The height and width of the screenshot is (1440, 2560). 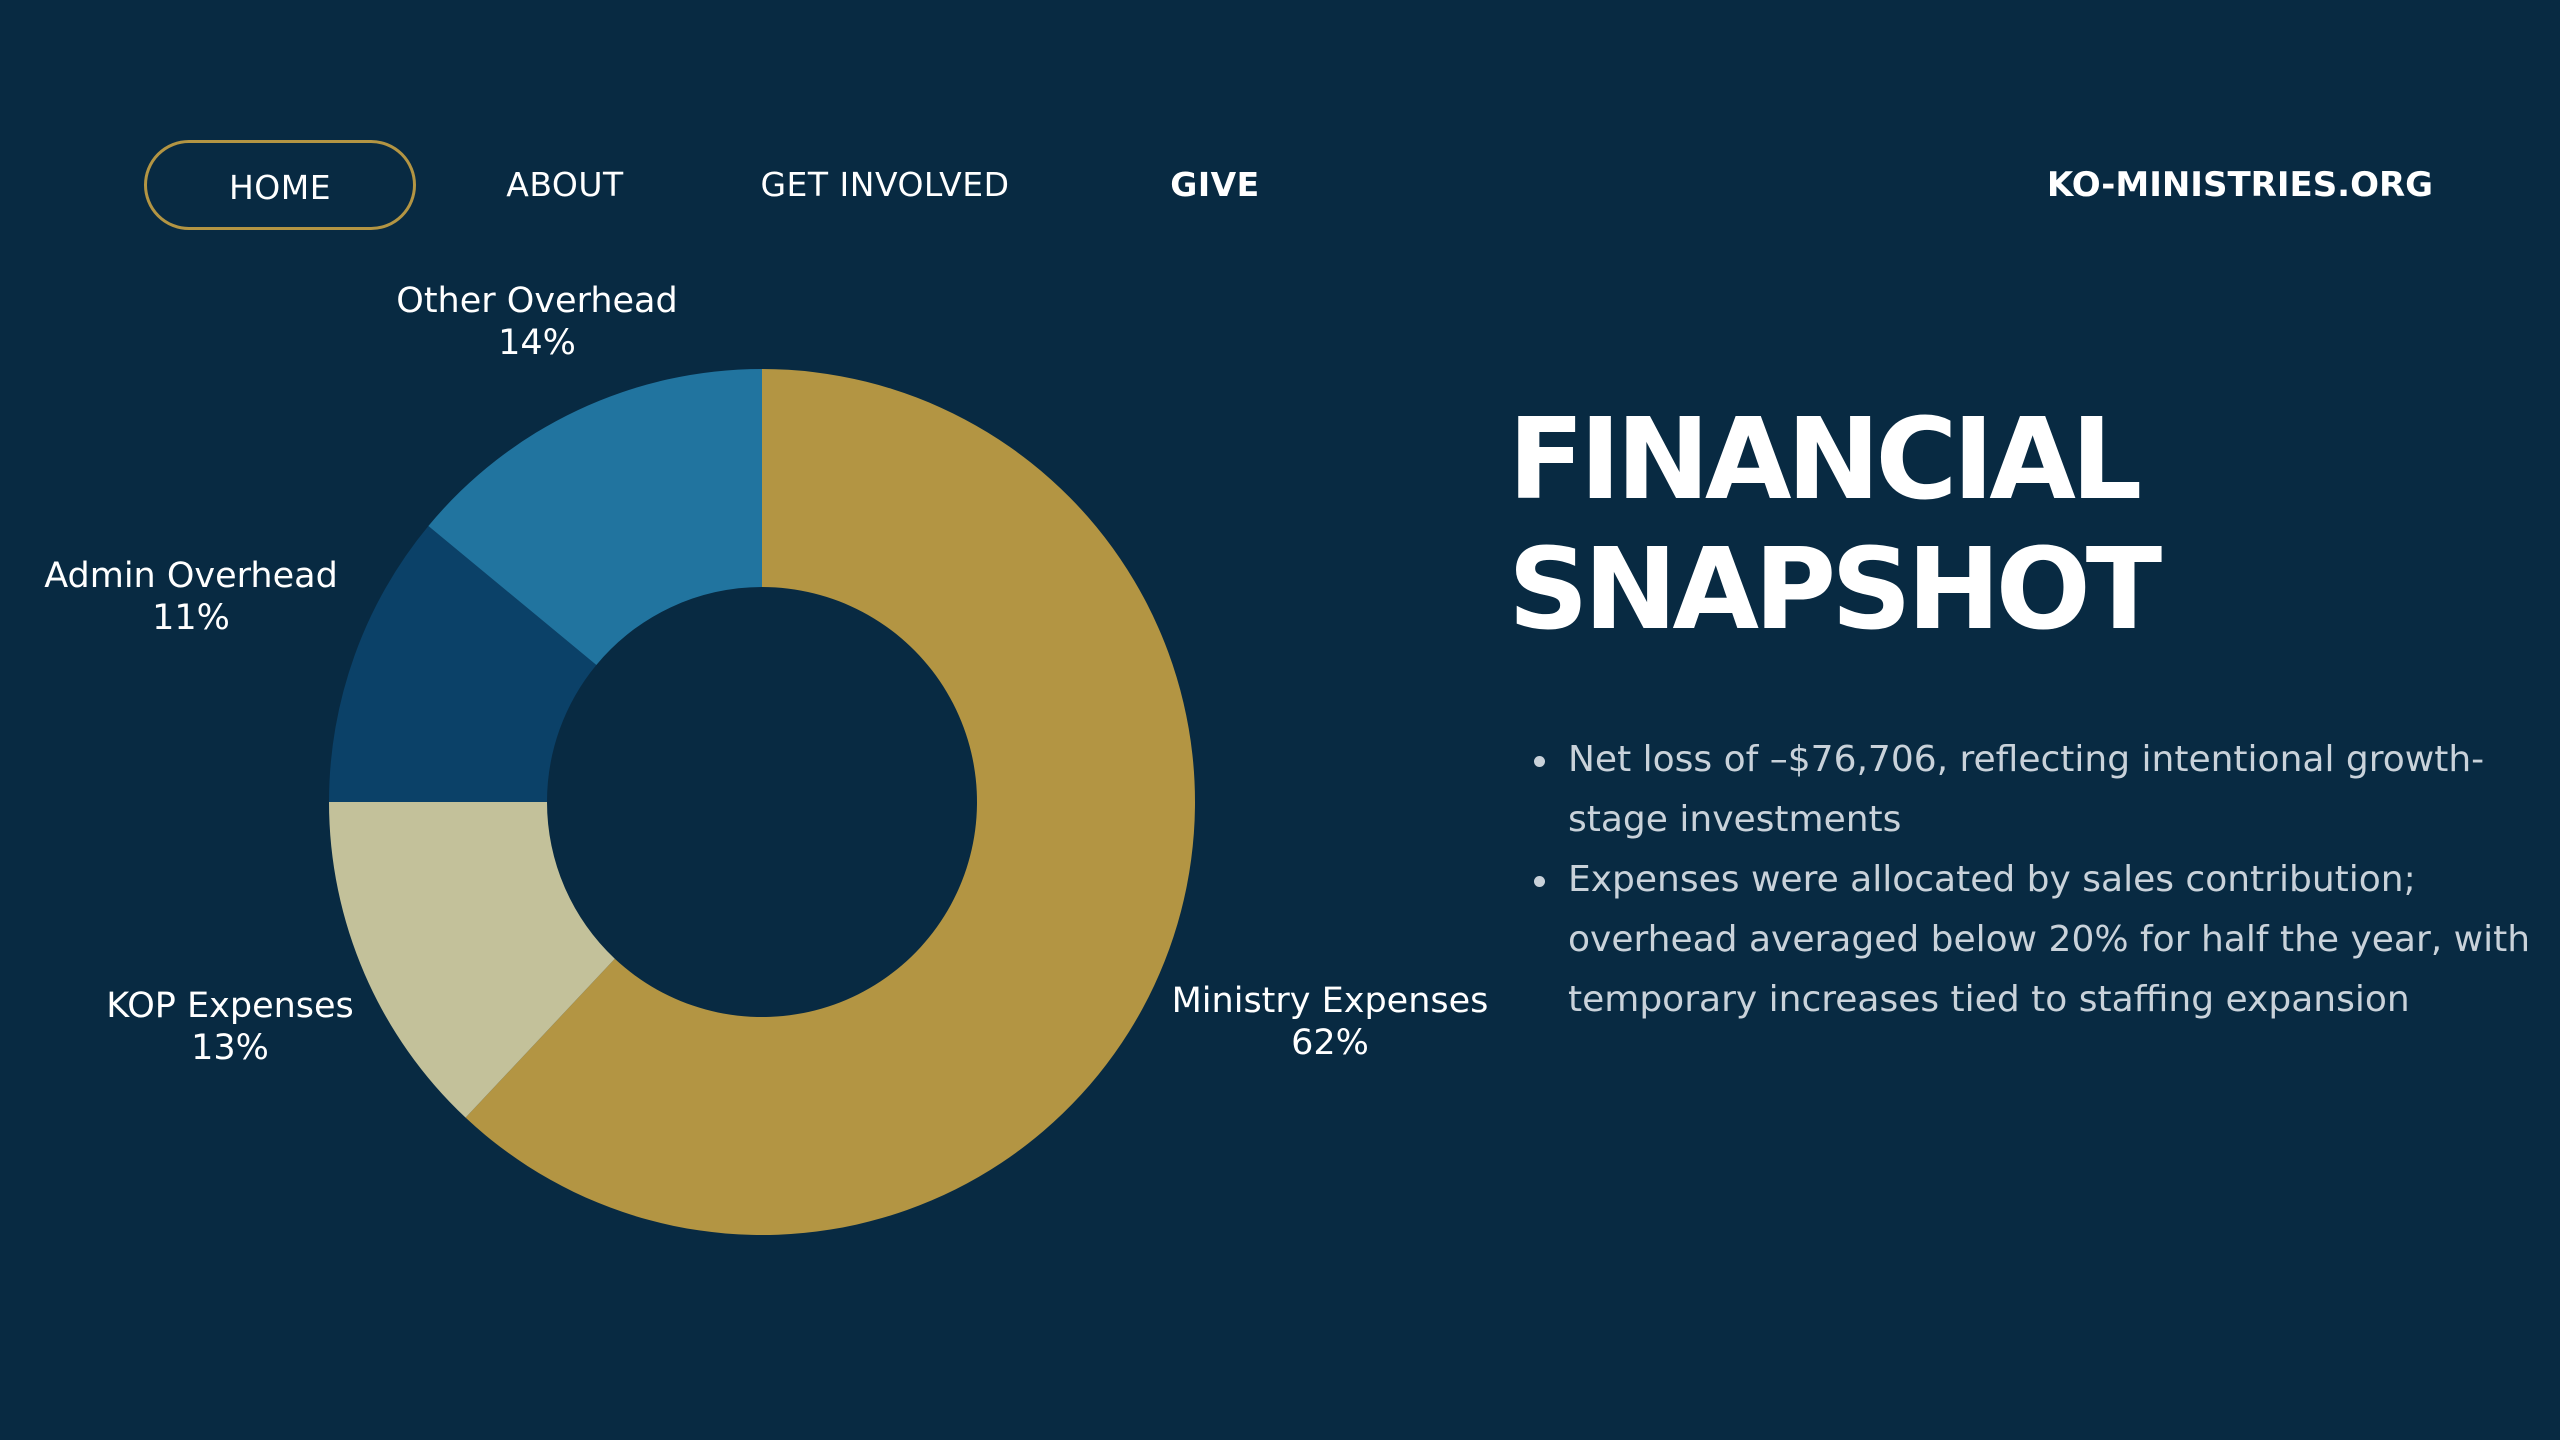 What do you see at coordinates (1215, 184) in the screenshot?
I see `nav-give-link: GIVE` at bounding box center [1215, 184].